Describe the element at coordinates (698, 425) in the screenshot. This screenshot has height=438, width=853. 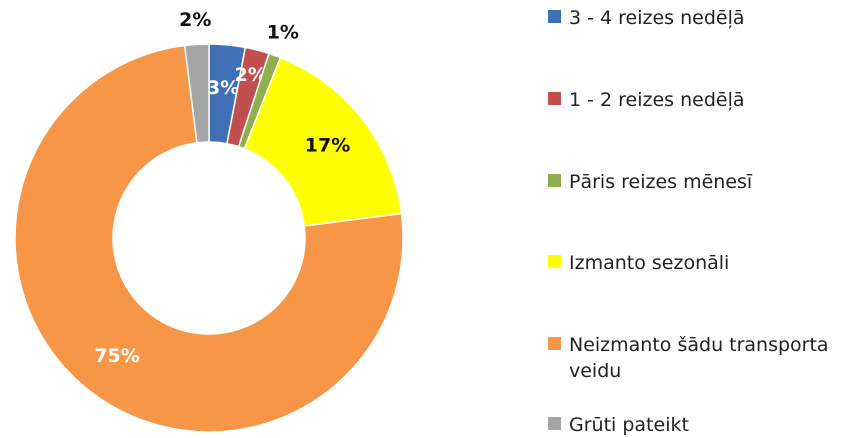
I see `legend-item: Grūti pateikt` at that location.